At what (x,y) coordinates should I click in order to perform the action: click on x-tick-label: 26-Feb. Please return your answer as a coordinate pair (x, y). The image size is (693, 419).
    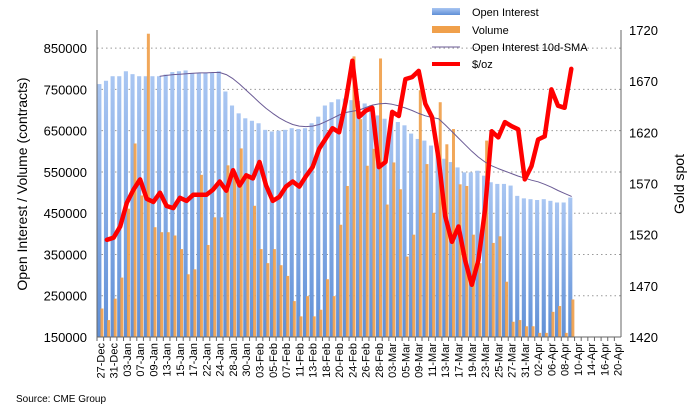
    Looking at the image, I should click on (367, 360).